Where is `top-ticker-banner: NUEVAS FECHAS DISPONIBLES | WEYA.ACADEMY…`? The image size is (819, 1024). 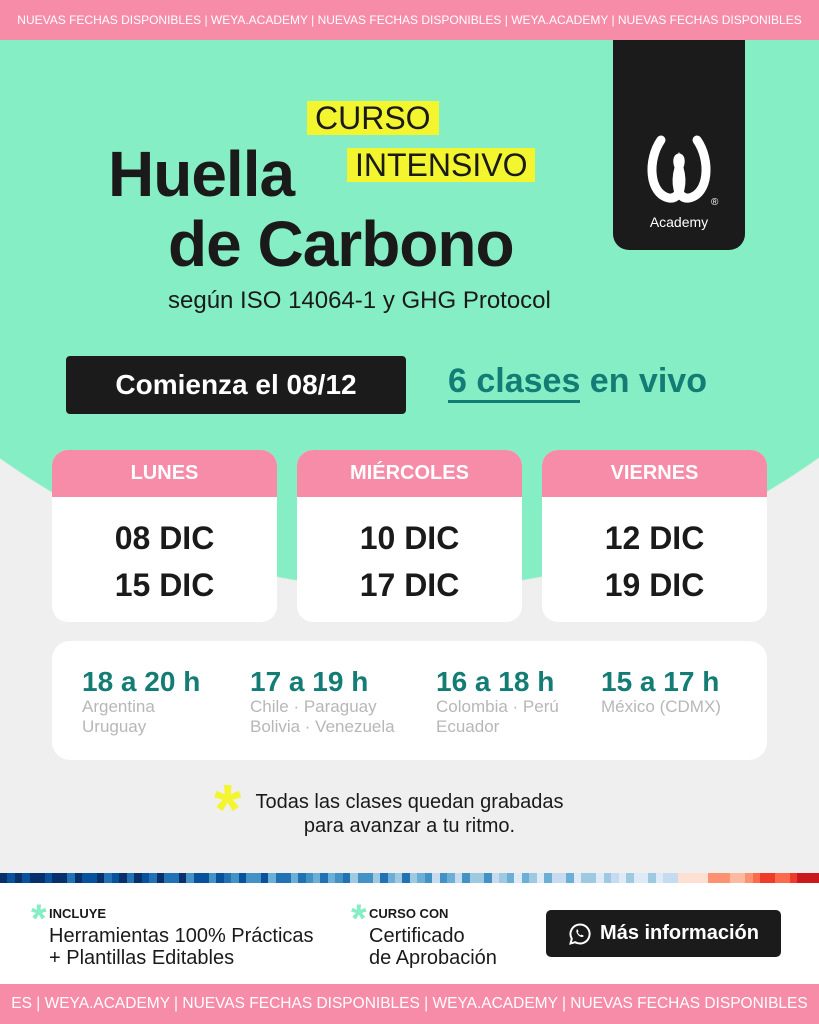 top-ticker-banner: NUEVAS FECHAS DISPONIBLES | WEYA.ACADEMY… is located at coordinates (409, 20).